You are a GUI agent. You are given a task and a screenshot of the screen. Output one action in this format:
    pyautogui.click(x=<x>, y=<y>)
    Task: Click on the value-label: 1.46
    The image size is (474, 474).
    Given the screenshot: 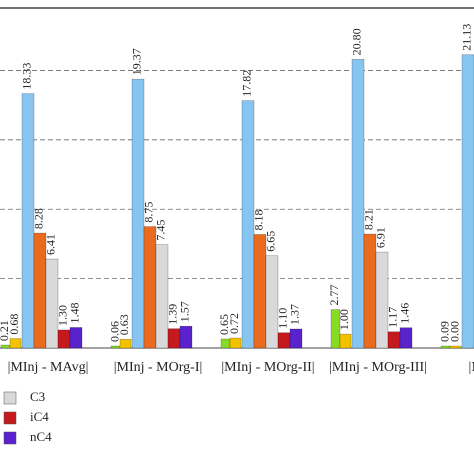 What is the action you would take?
    pyautogui.click(x=405, y=313)
    